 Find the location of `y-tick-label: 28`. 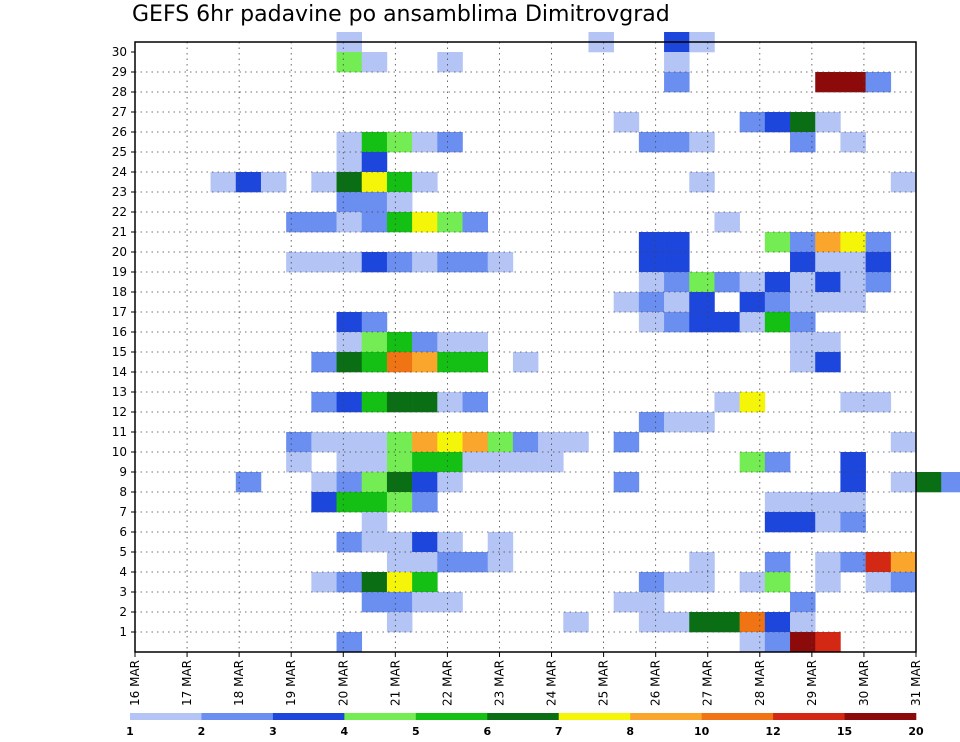

y-tick-label: 28 is located at coordinates (119, 92).